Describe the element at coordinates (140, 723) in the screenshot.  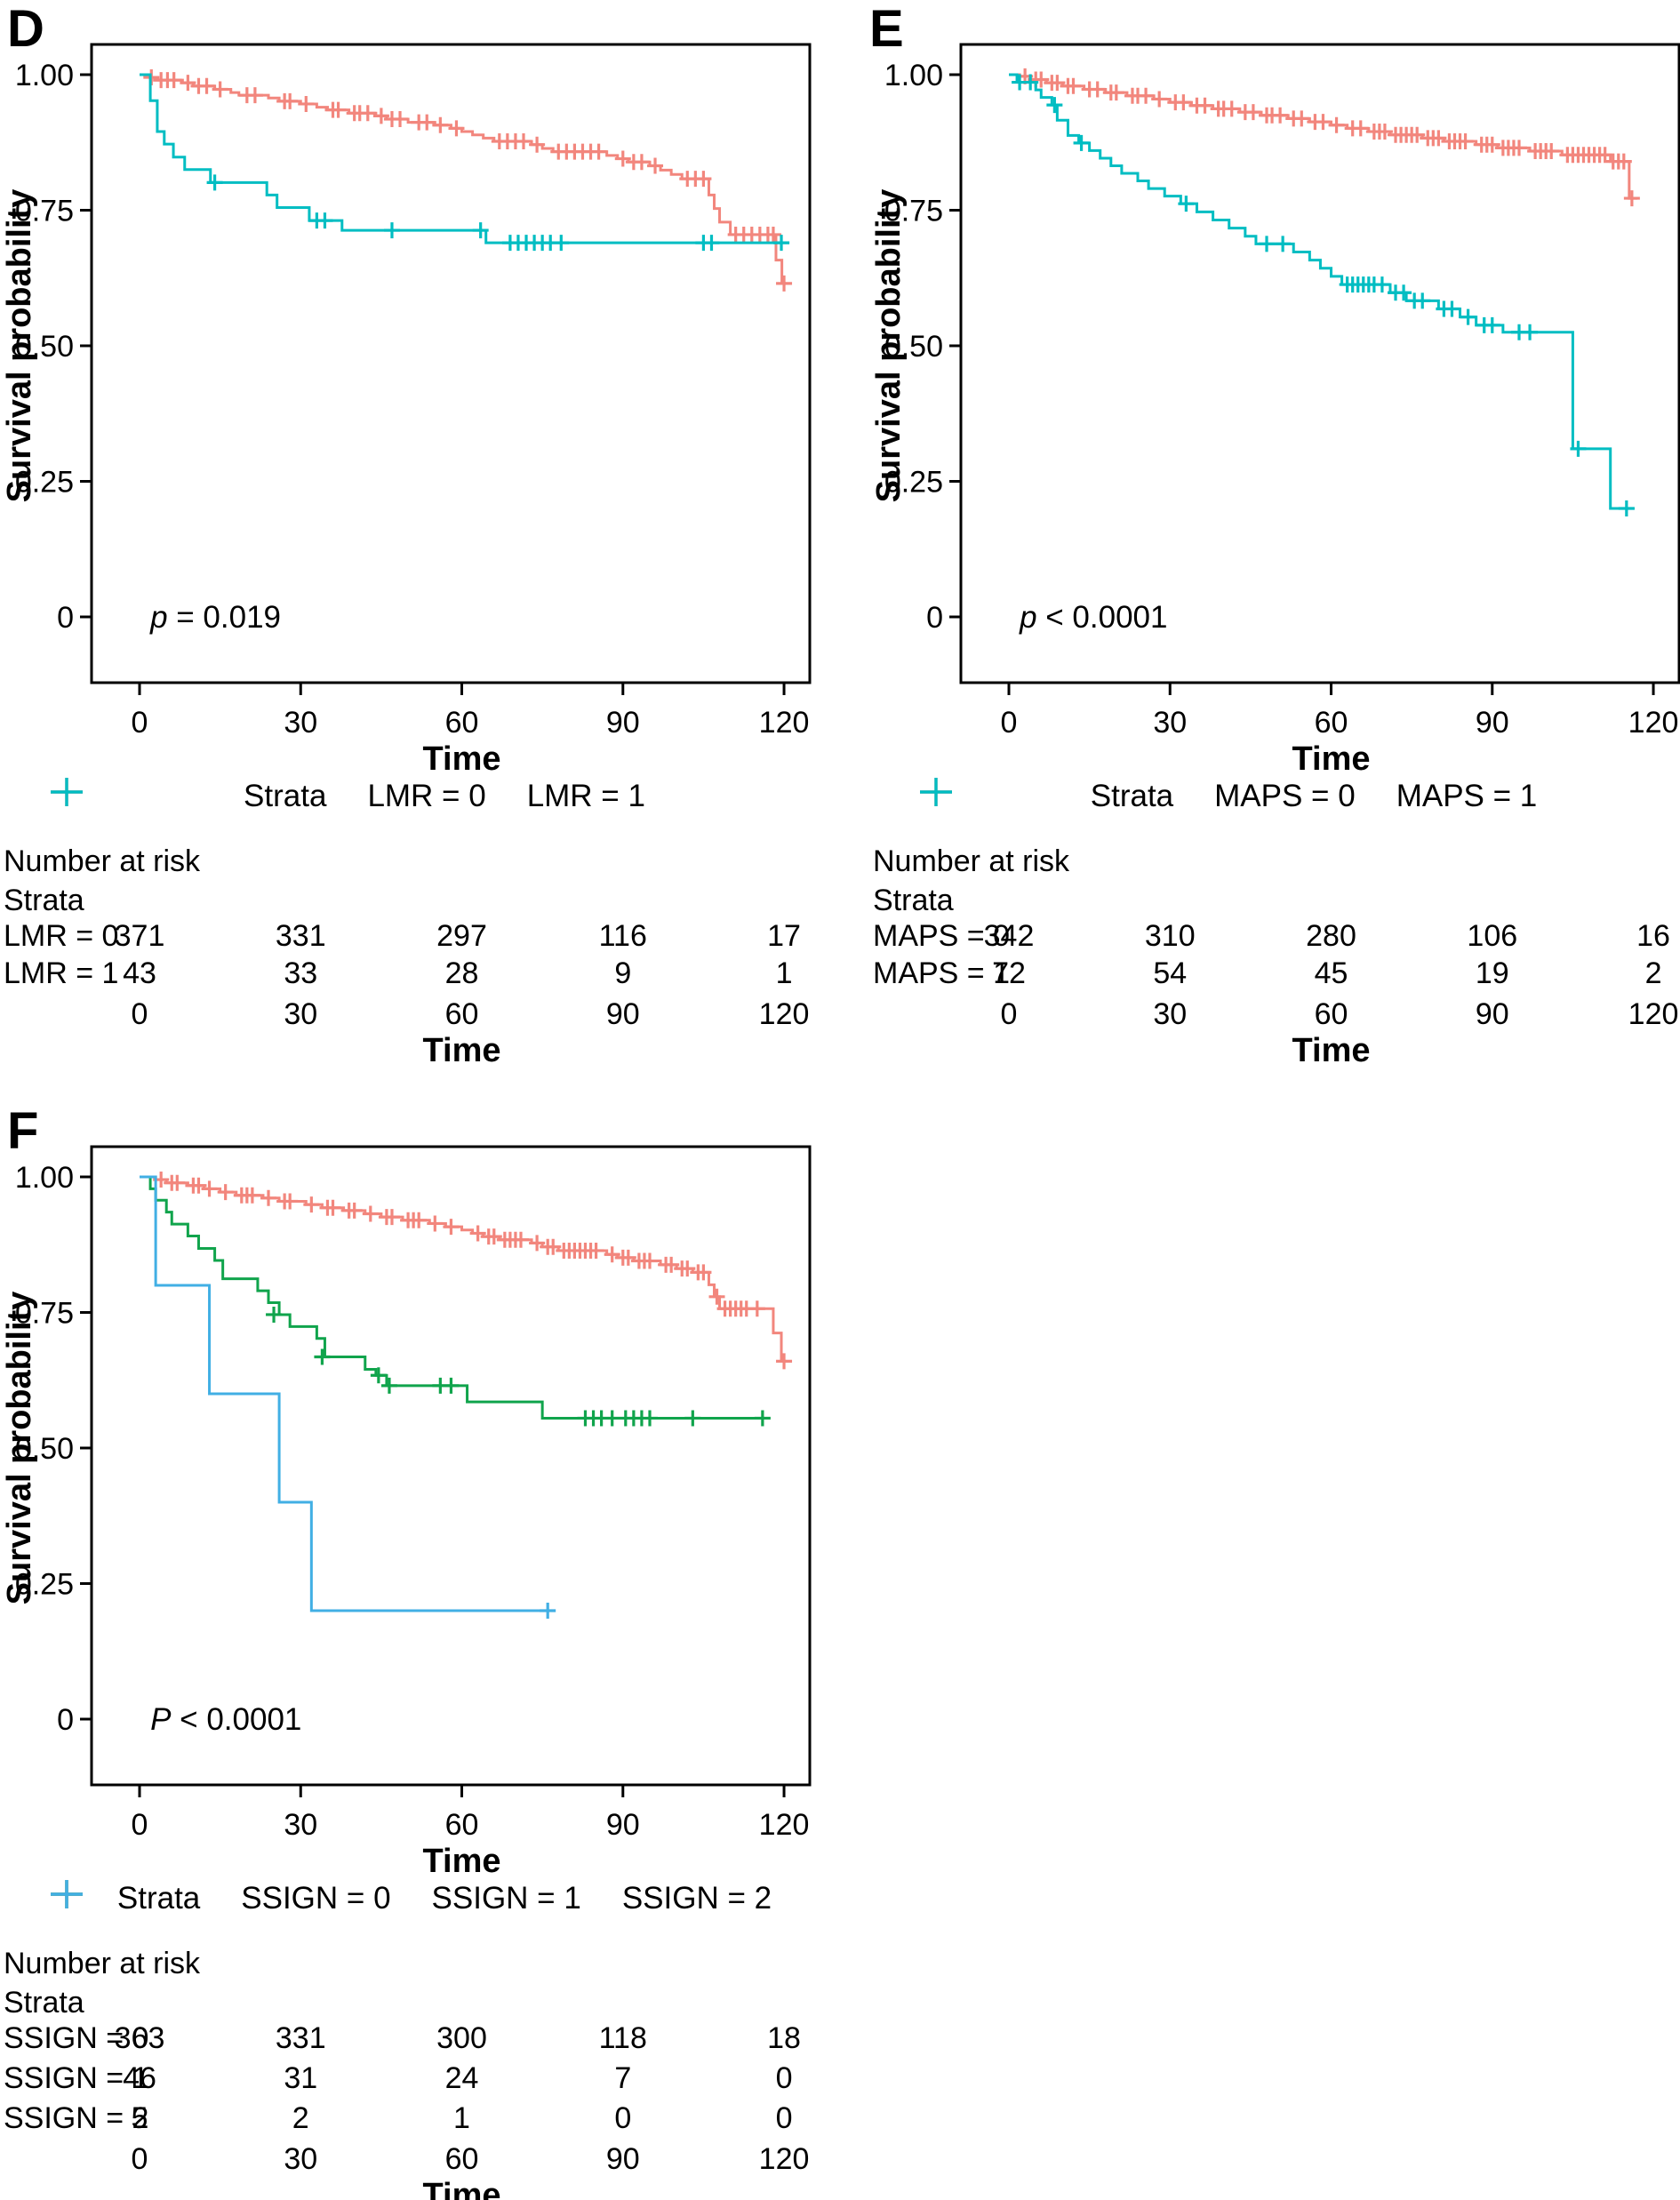
I see `x-tick-label: 0` at that location.